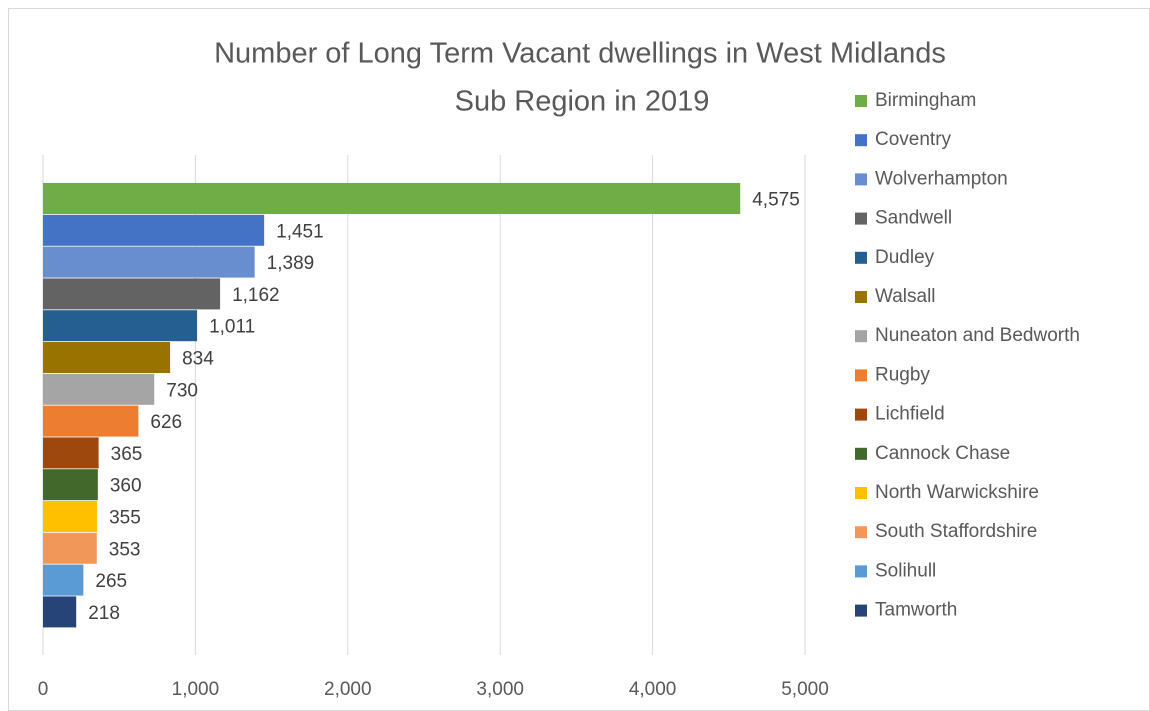 The height and width of the screenshot is (711, 1150). Describe the element at coordinates (905, 257) in the screenshot. I see `legend-label: Dudley` at that location.